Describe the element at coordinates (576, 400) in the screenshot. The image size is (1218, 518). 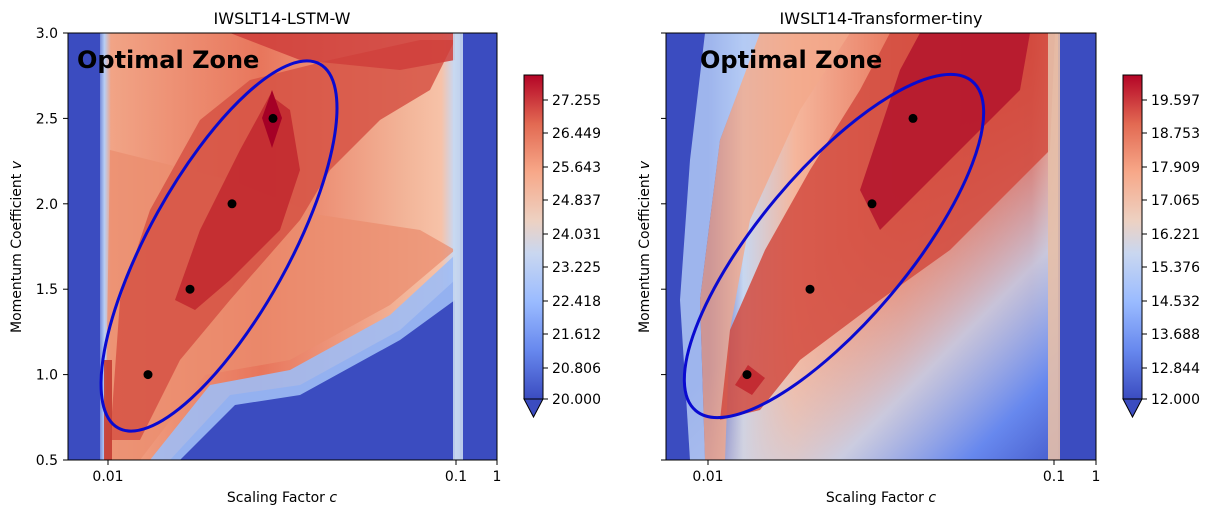
I see `colorbar-tick-label: 20.000` at that location.